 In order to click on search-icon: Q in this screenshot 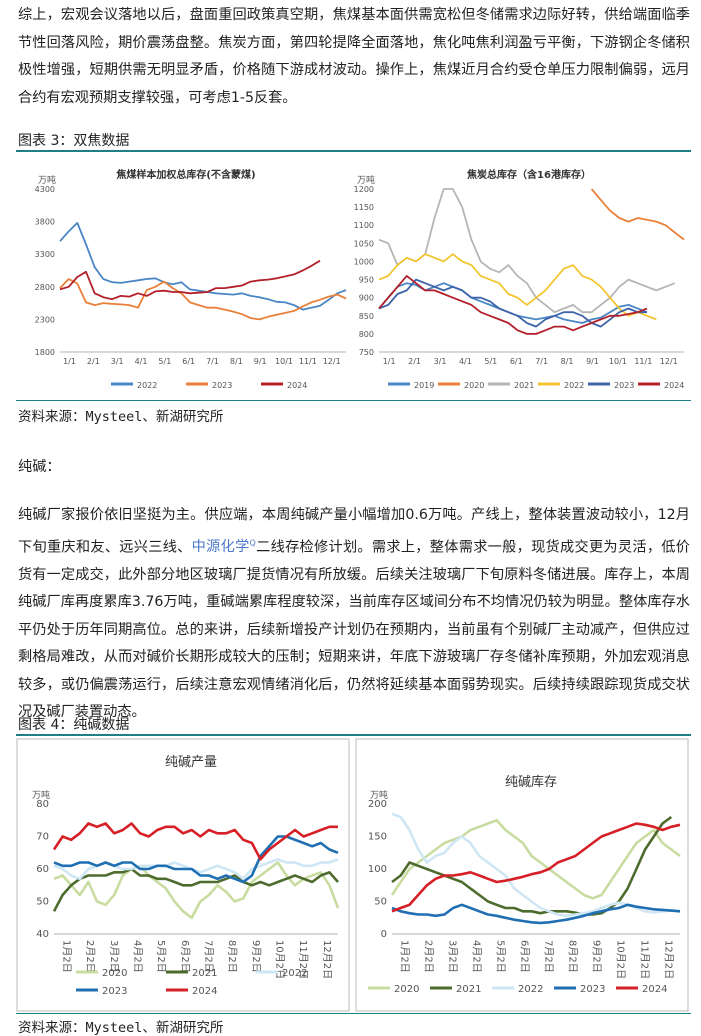, I will do `click(252, 543)`.